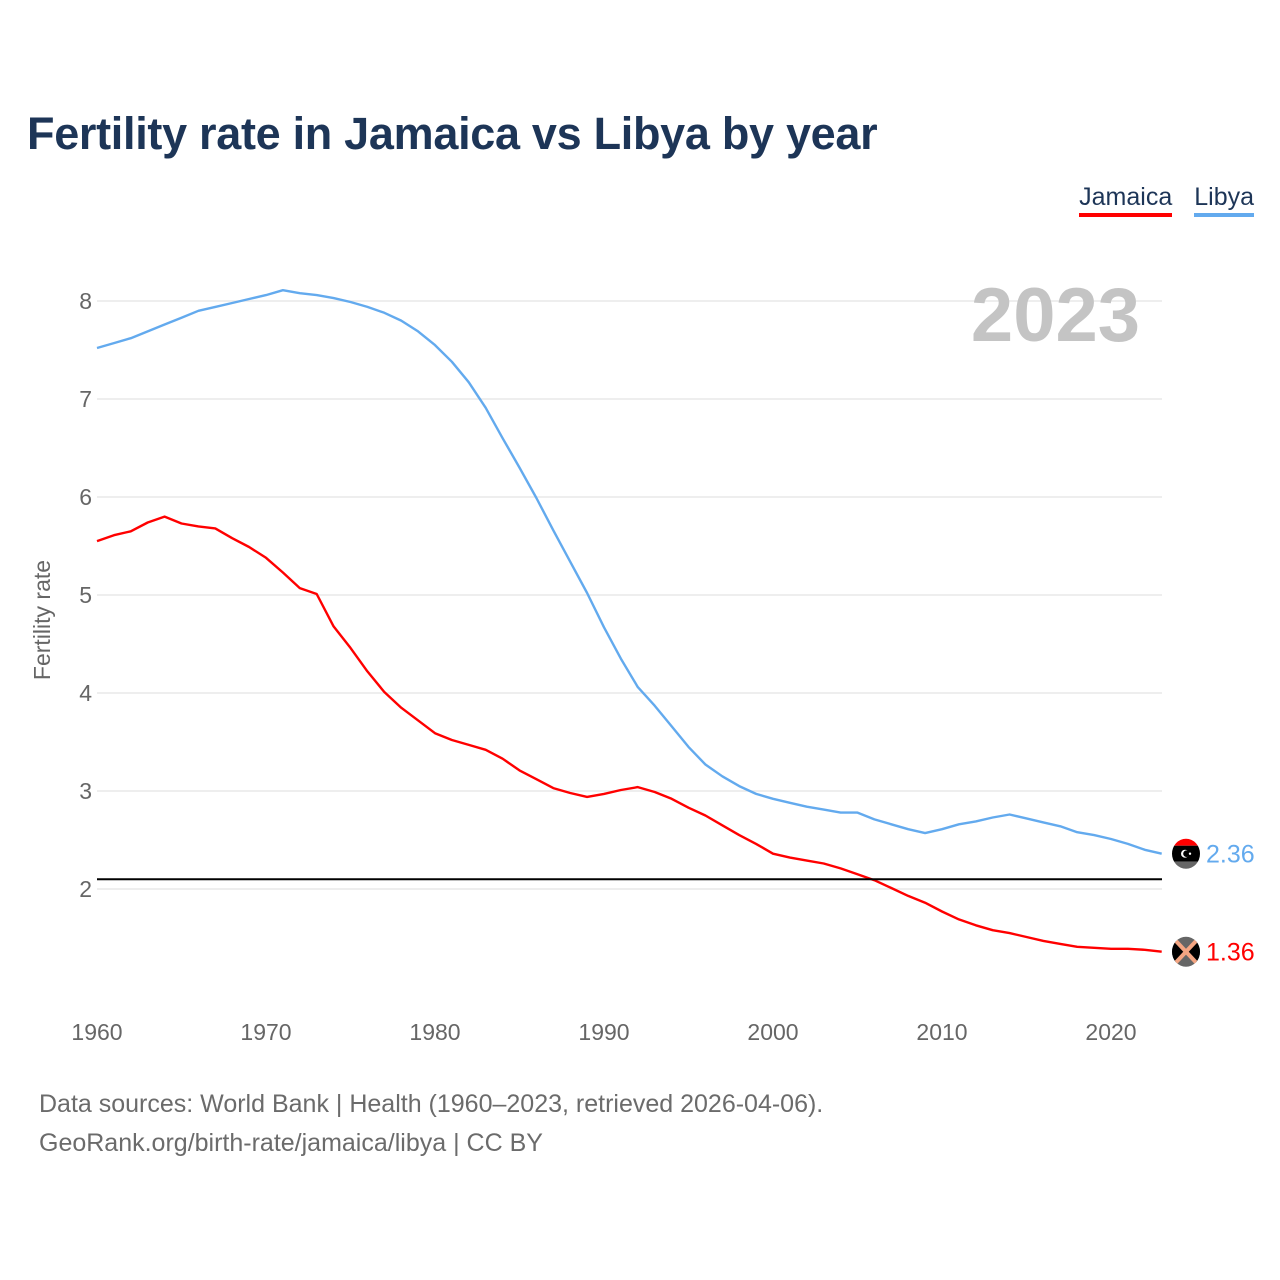 The width and height of the screenshot is (1280, 1280). Describe the element at coordinates (1213, 902) in the screenshot. I see `end-markers: 1.36 2.36` at that location.